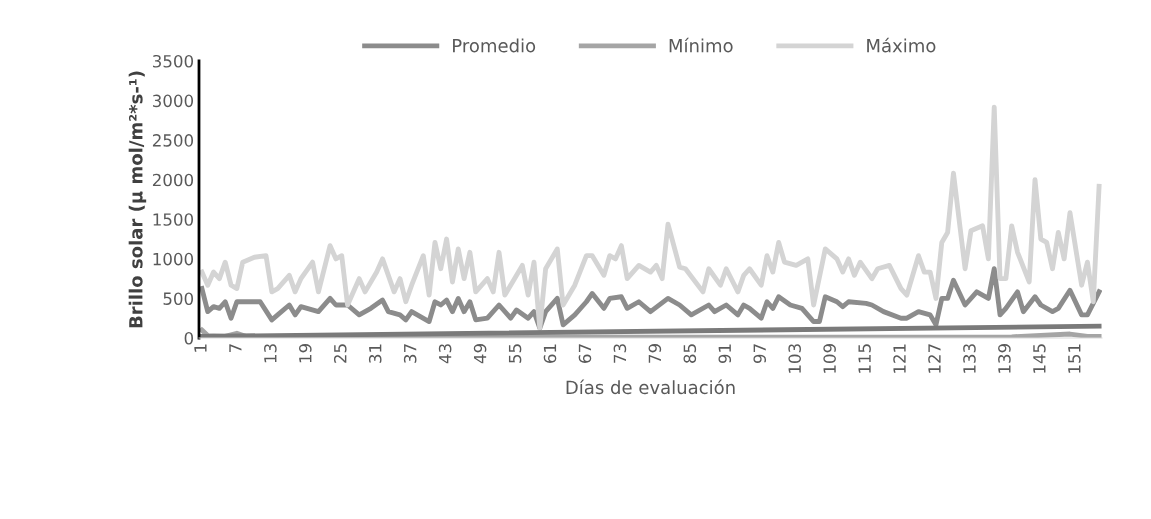 The width and height of the screenshot is (1151, 519). I want to click on x-tick-label: 19, so click(305, 353).